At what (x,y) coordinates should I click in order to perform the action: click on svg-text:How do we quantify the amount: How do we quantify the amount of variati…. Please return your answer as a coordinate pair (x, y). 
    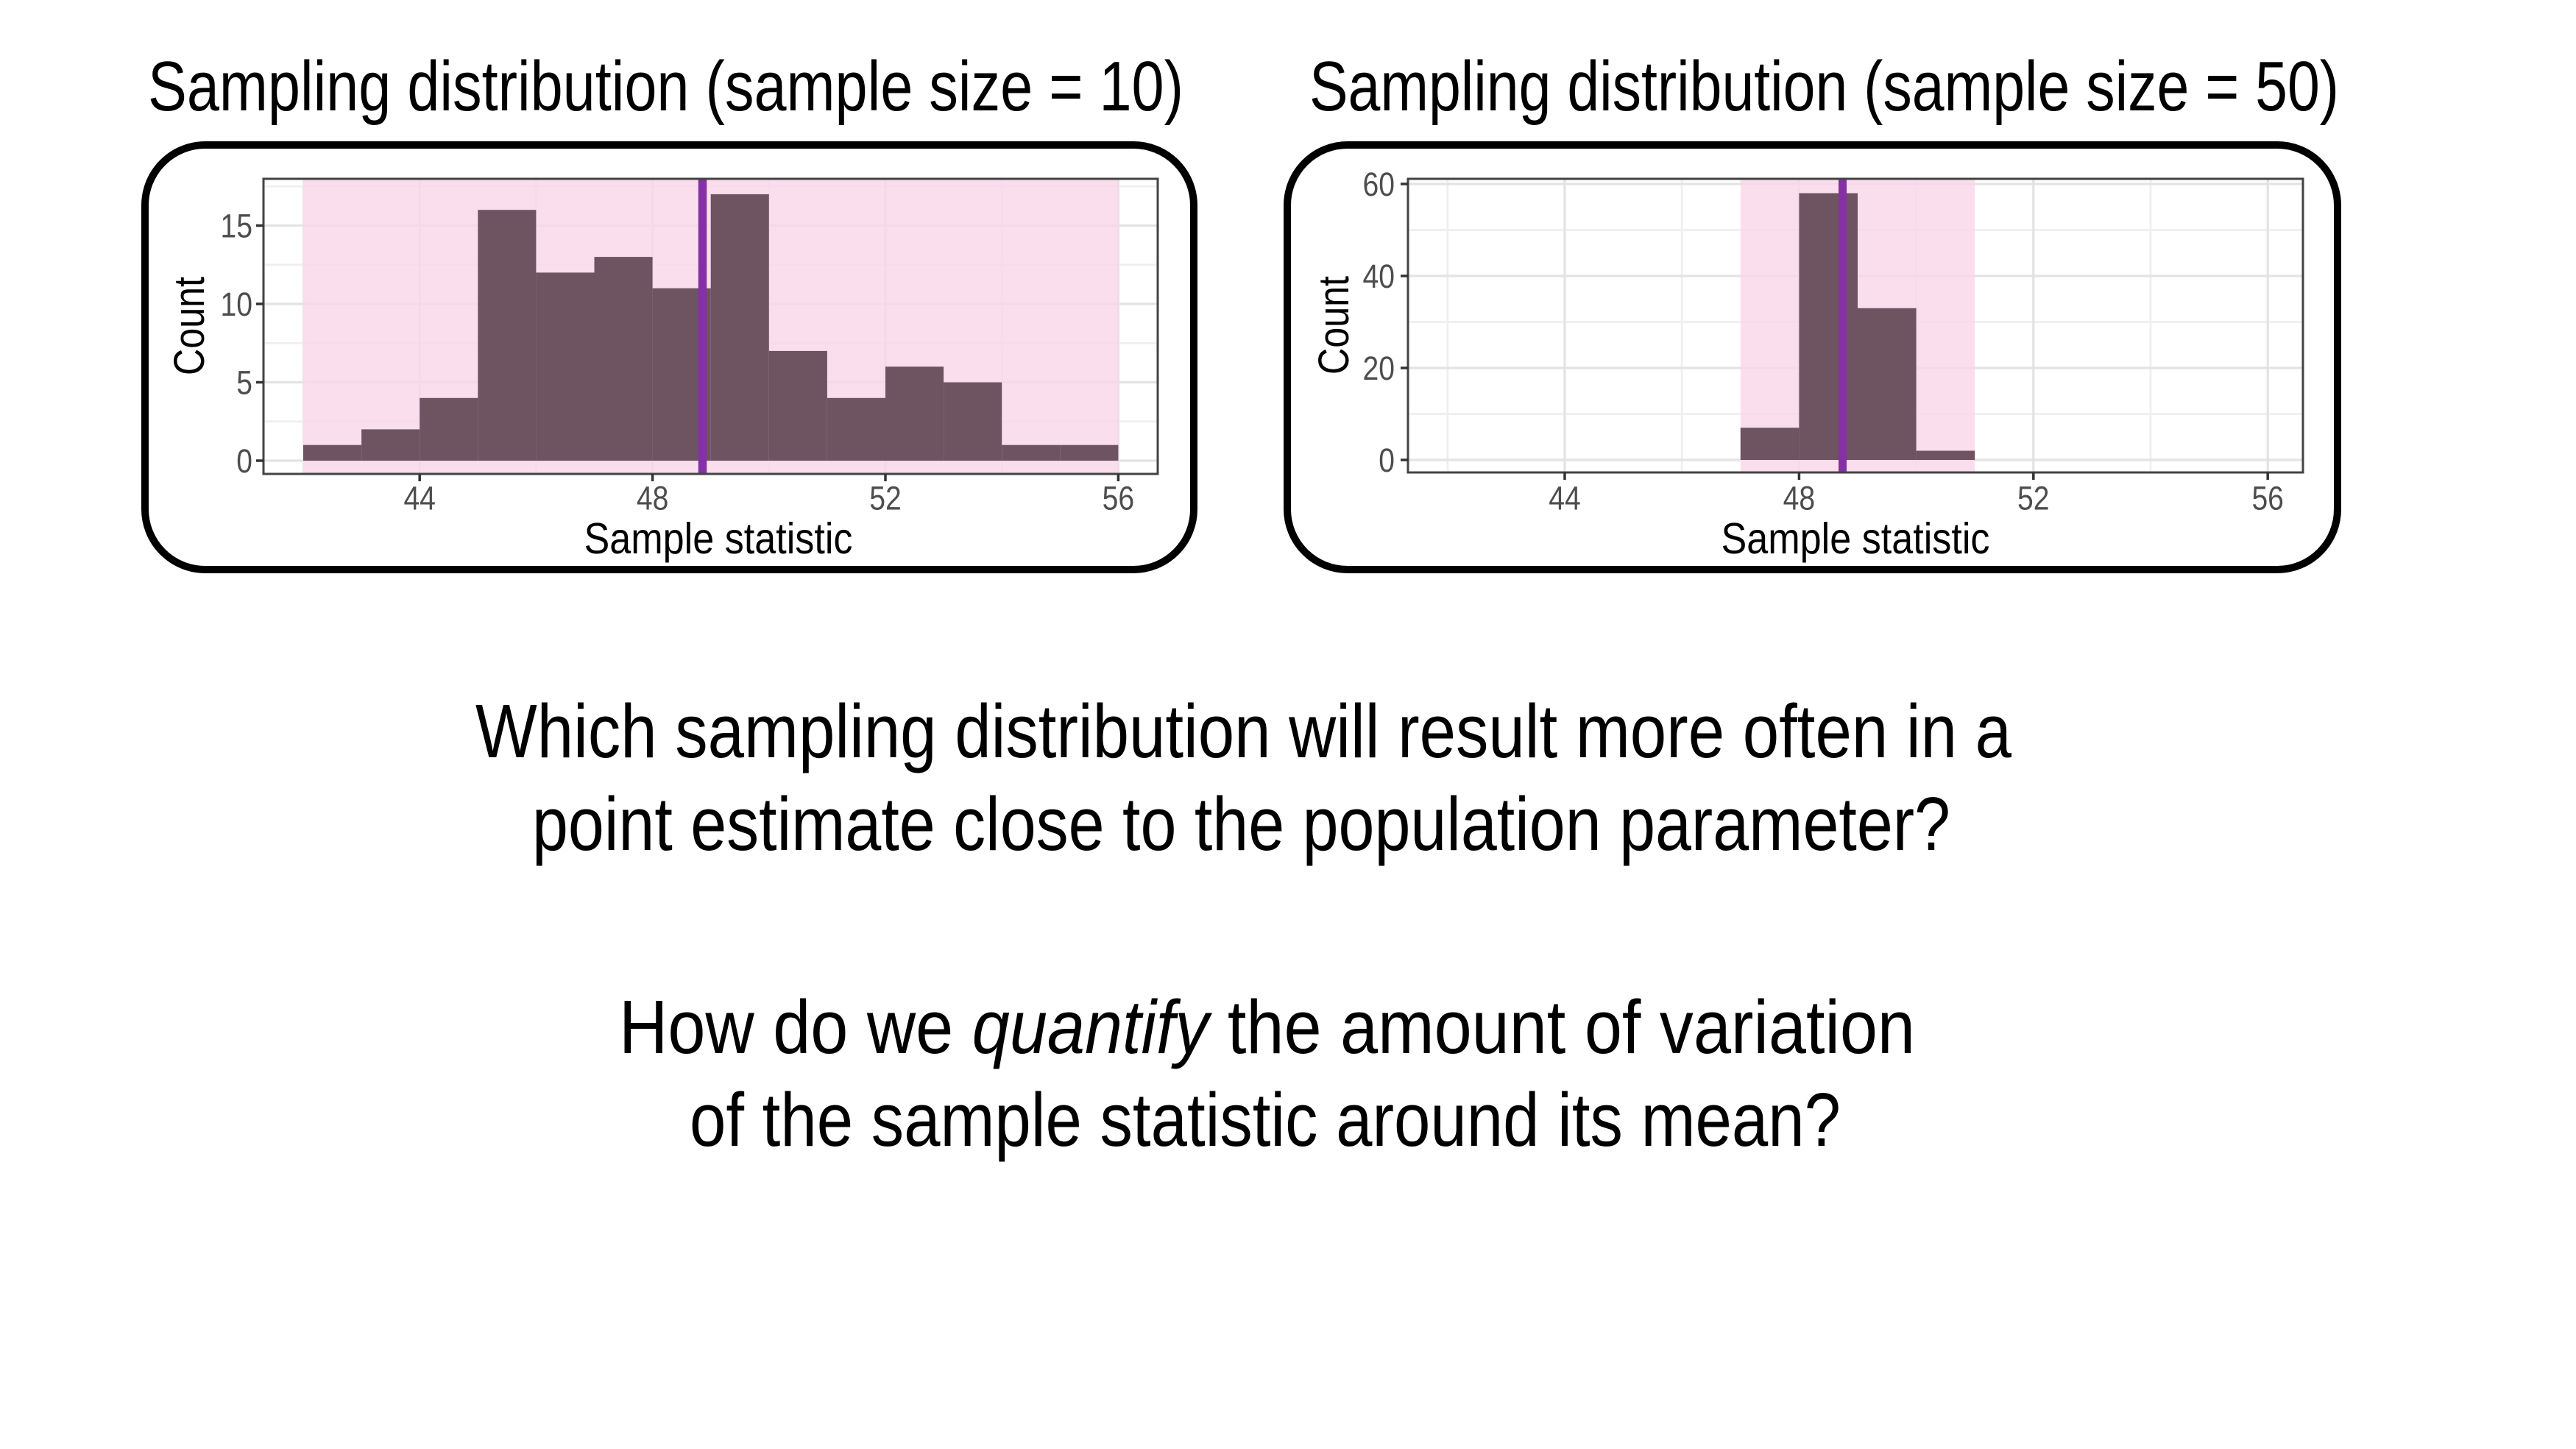
    Looking at the image, I should click on (1267, 1027).